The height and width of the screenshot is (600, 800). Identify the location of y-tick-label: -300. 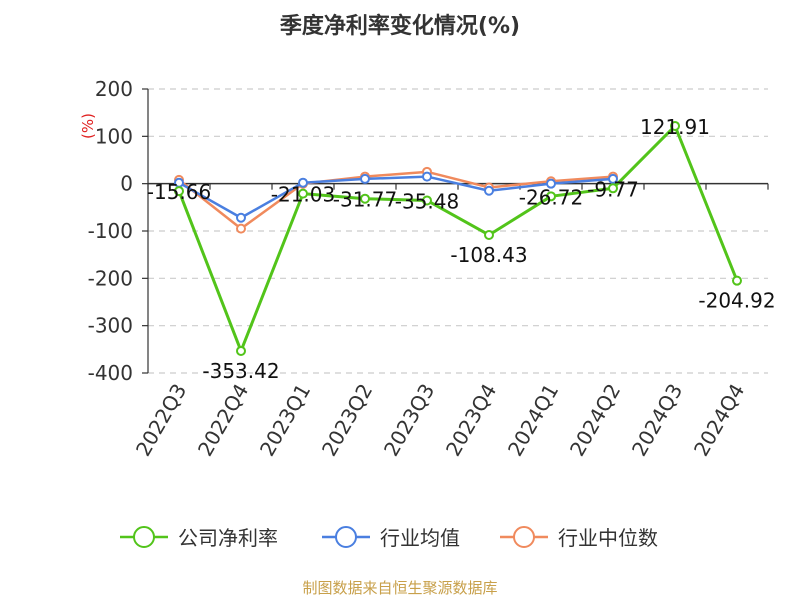
(110, 326).